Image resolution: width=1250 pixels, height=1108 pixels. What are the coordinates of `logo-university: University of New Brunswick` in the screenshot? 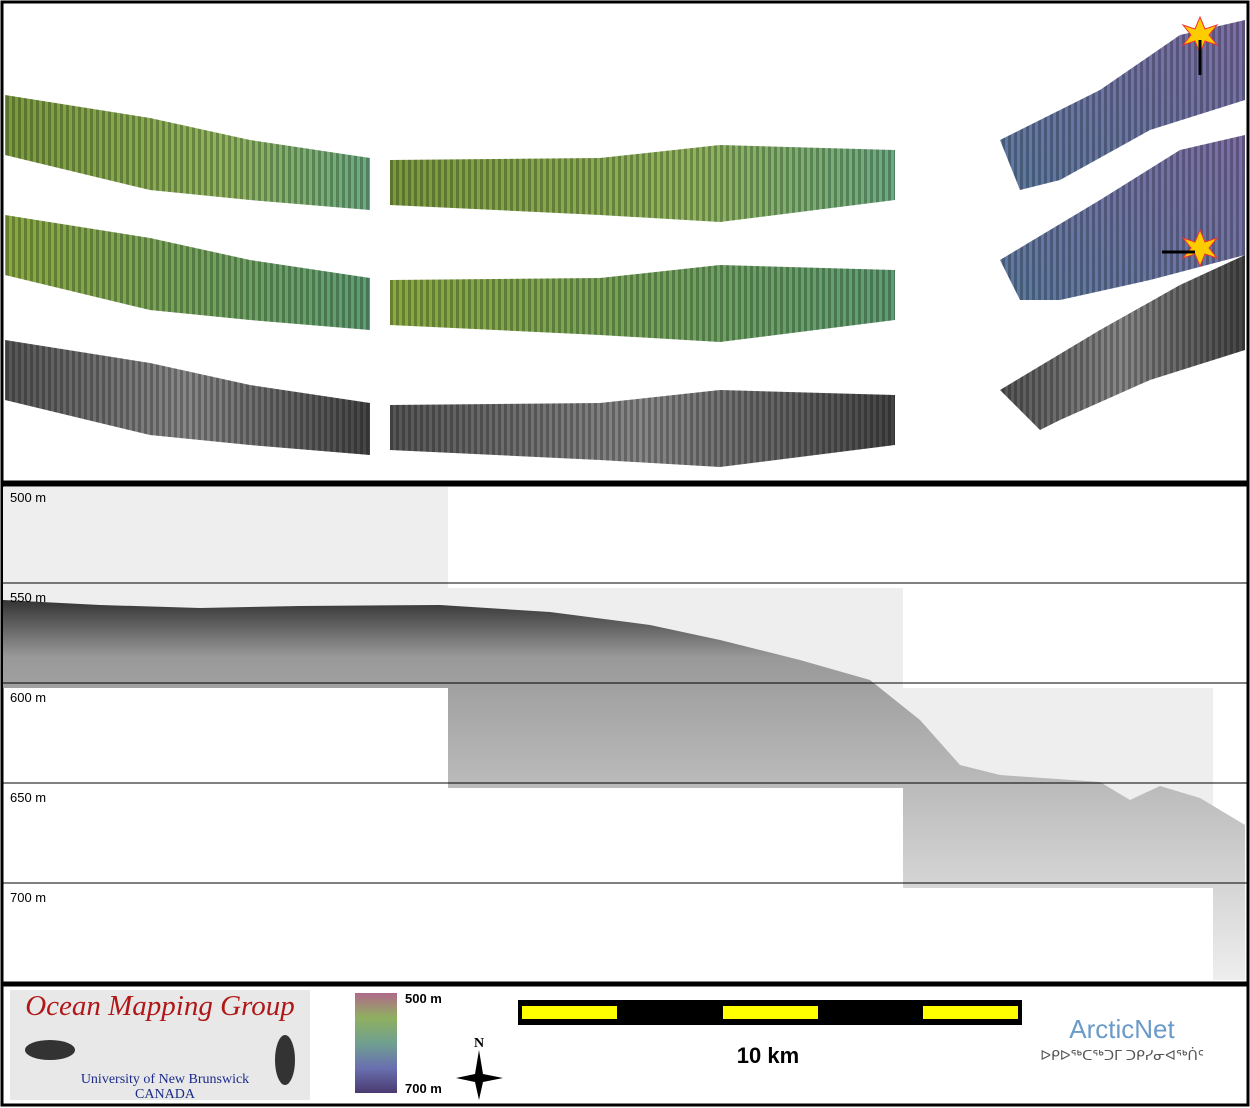 It's located at (165, 1079).